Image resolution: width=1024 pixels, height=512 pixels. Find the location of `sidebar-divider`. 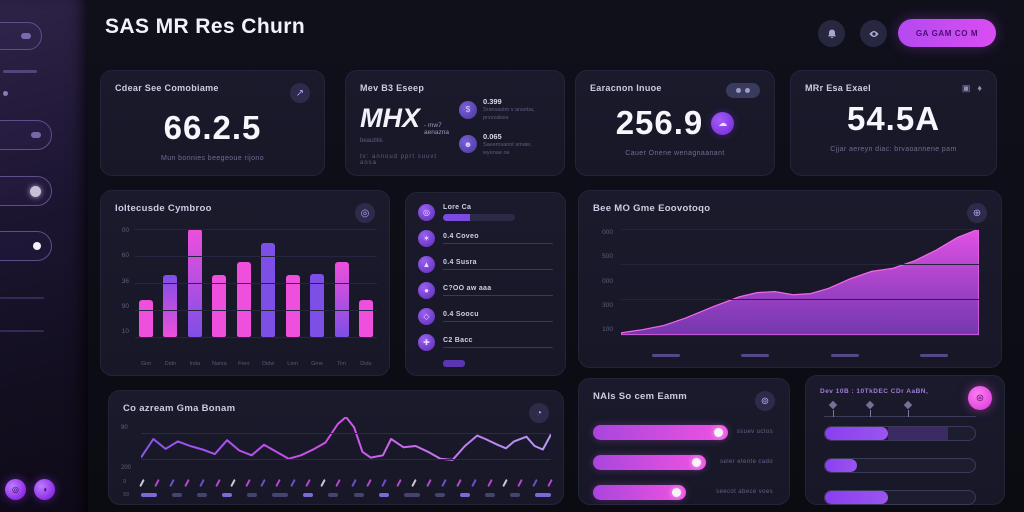

sidebar-divider is located at coordinates (22, 331).